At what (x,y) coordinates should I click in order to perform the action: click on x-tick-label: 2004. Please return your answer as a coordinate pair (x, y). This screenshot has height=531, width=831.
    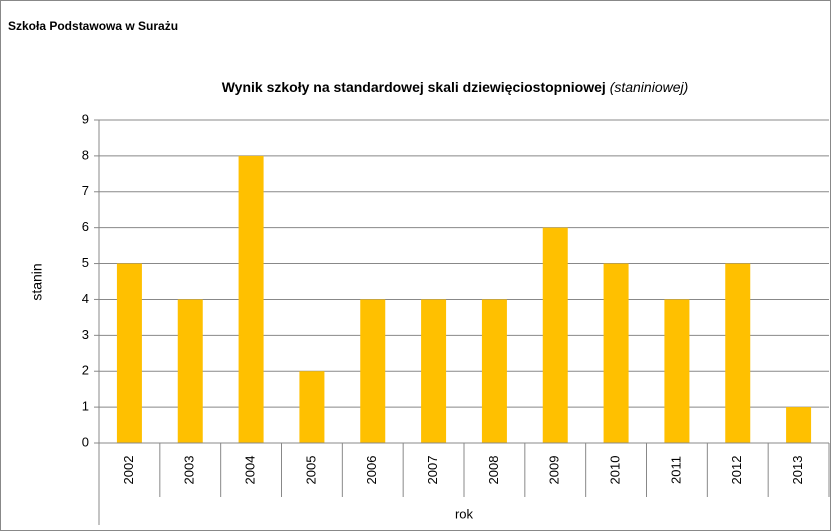
    Looking at the image, I should click on (250, 470).